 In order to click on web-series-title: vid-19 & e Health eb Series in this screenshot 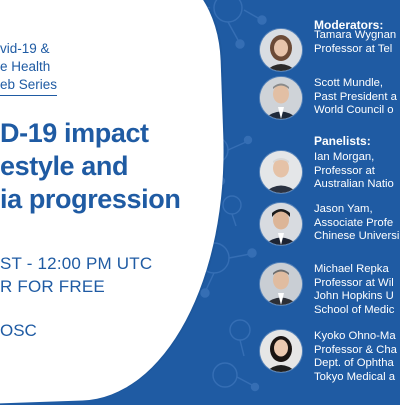, I will do `click(29, 68)`.